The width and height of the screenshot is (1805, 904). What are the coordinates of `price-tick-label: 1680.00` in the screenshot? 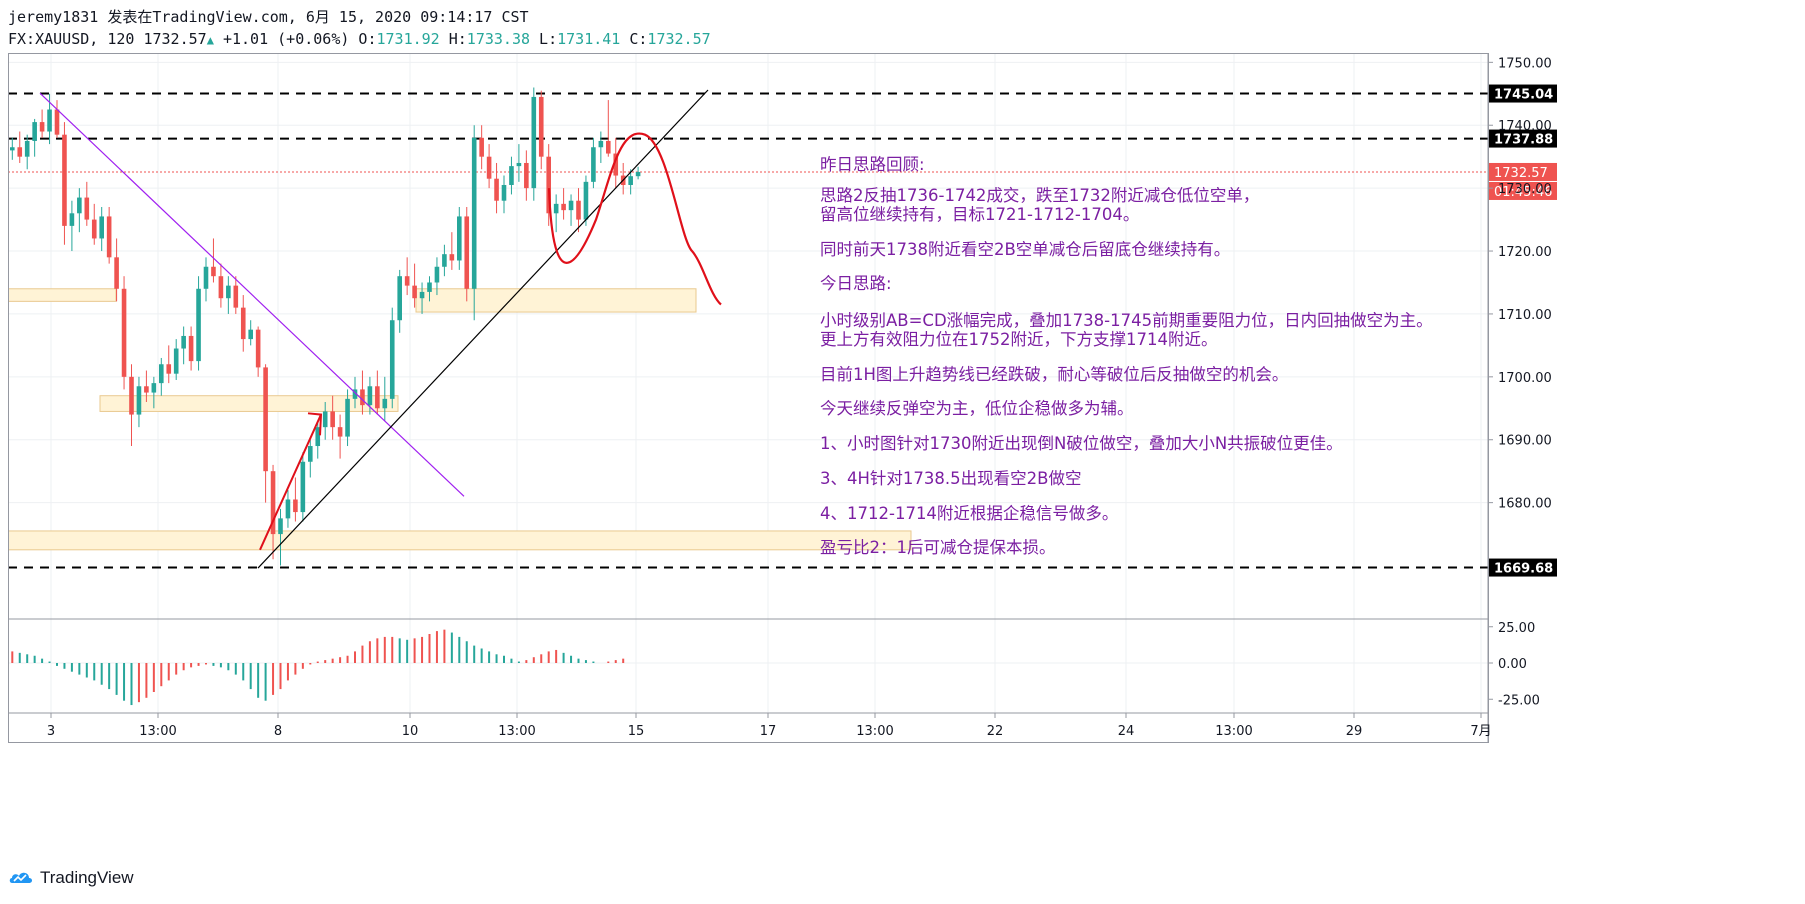 It's located at (1525, 504).